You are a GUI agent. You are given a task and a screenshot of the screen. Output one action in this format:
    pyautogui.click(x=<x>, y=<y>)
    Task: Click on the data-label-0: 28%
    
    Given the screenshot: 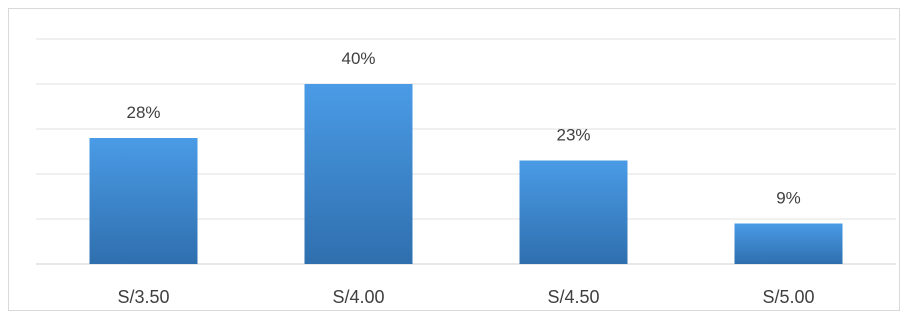 What is the action you would take?
    pyautogui.click(x=143, y=112)
    